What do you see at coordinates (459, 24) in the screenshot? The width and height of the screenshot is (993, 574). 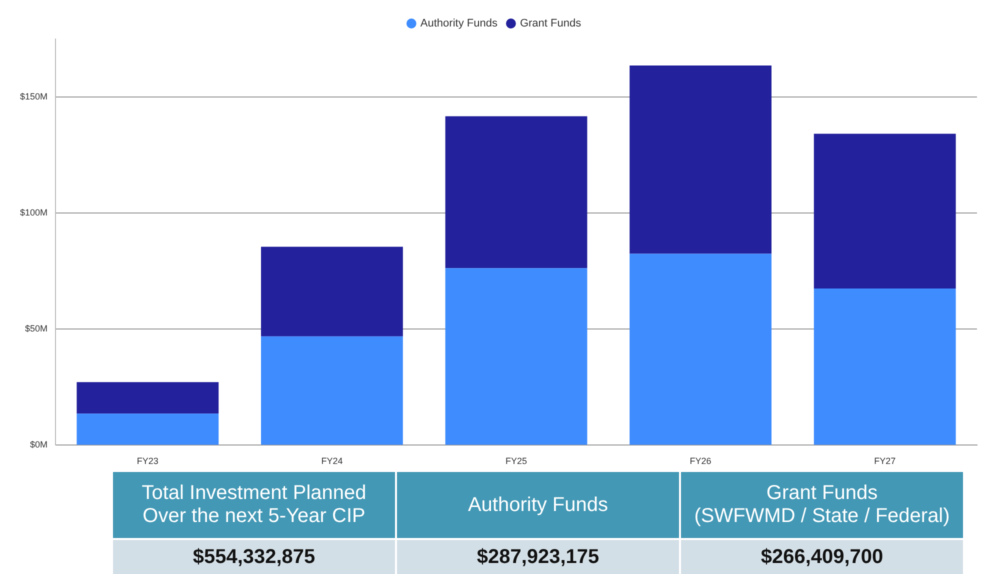 I see `legend-label: Authority Funds` at bounding box center [459, 24].